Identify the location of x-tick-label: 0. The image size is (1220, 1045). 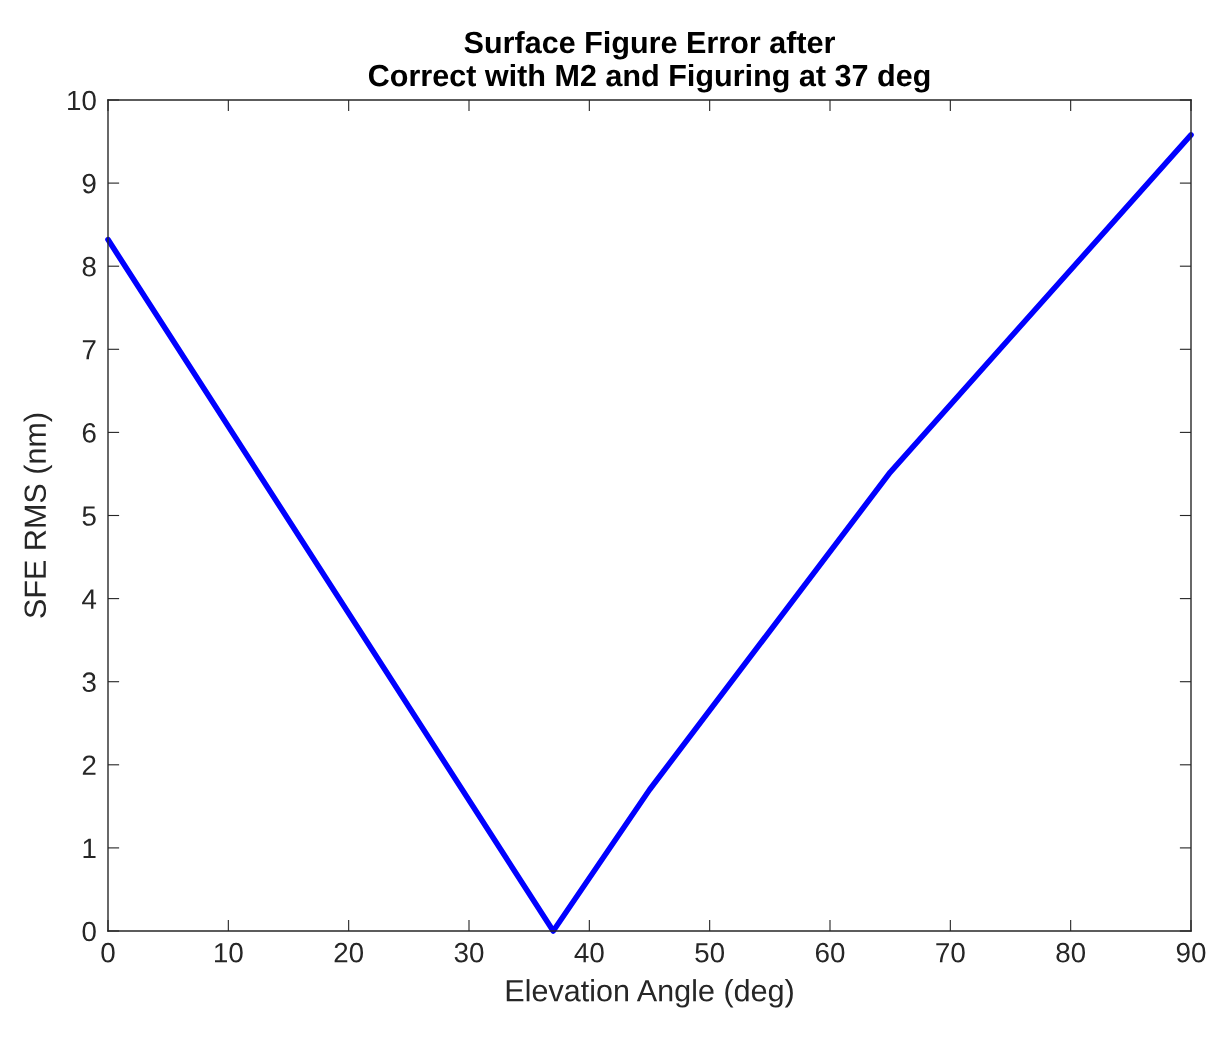
(108, 952).